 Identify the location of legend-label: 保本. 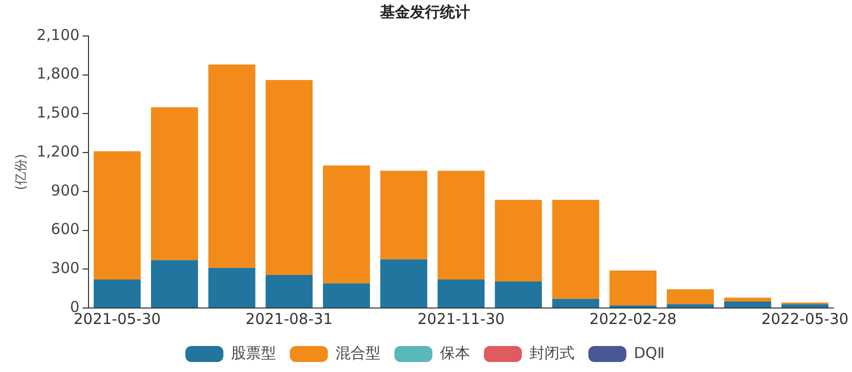
(455, 353).